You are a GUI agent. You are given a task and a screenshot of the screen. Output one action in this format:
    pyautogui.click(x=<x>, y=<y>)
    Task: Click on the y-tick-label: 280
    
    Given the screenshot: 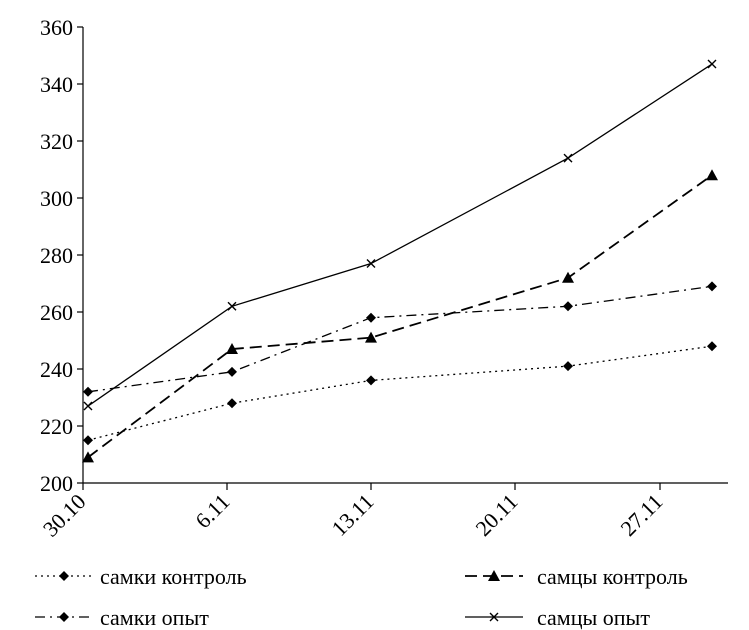 What is the action you would take?
    pyautogui.click(x=56, y=255)
    